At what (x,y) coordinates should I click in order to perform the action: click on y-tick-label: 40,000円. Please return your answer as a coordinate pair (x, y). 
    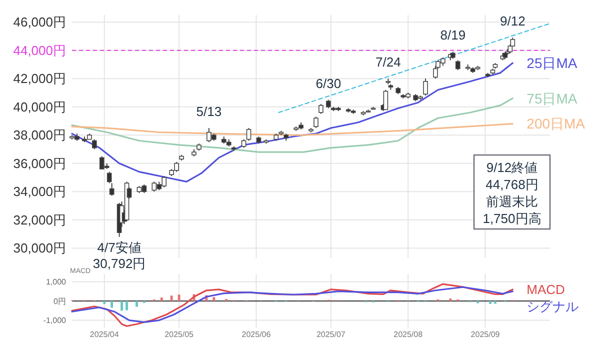
    Looking at the image, I should click on (39, 106).